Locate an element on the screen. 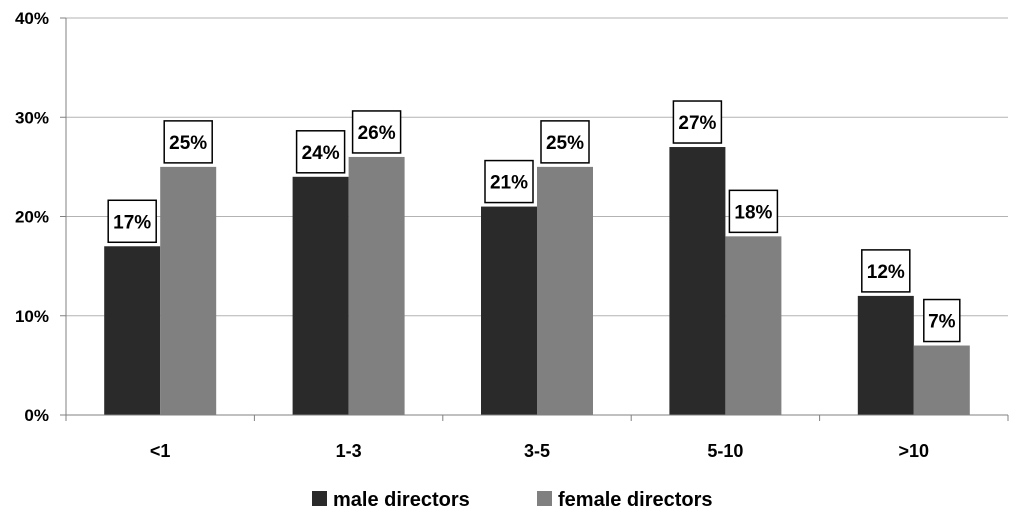 Image resolution: width=1019 pixels, height=524 pixels. x-tick-labels: <1 1-3 3-5 5-10 >10 is located at coordinates (539, 451).